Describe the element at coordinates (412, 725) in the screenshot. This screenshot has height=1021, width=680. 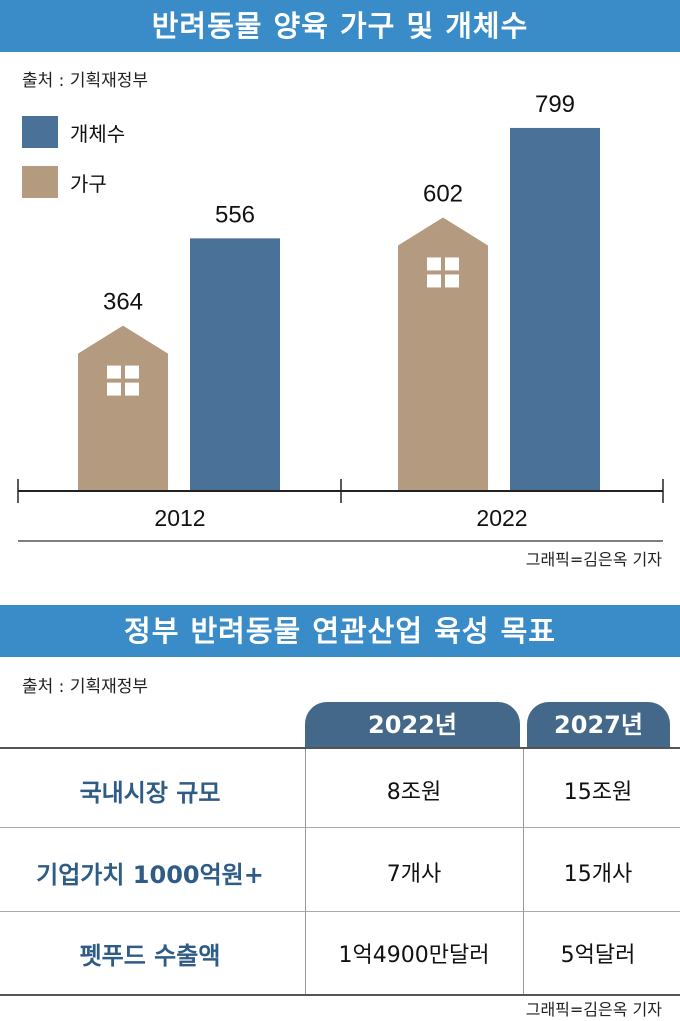
I see `column-header-2022: 2022년` at that location.